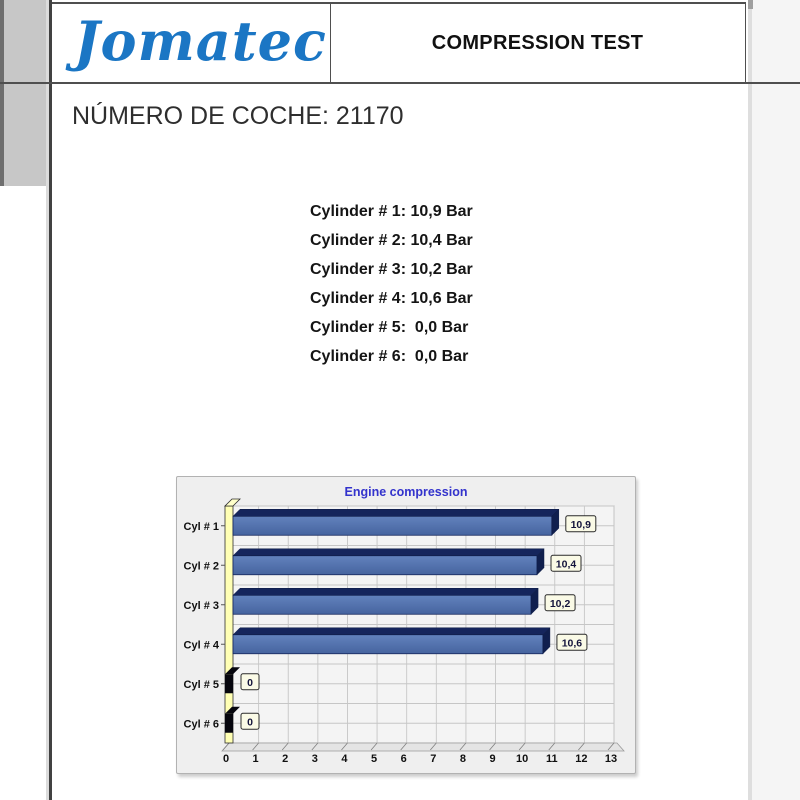 The height and width of the screenshot is (800, 800). I want to click on svg-text: 6, so click(404, 759).